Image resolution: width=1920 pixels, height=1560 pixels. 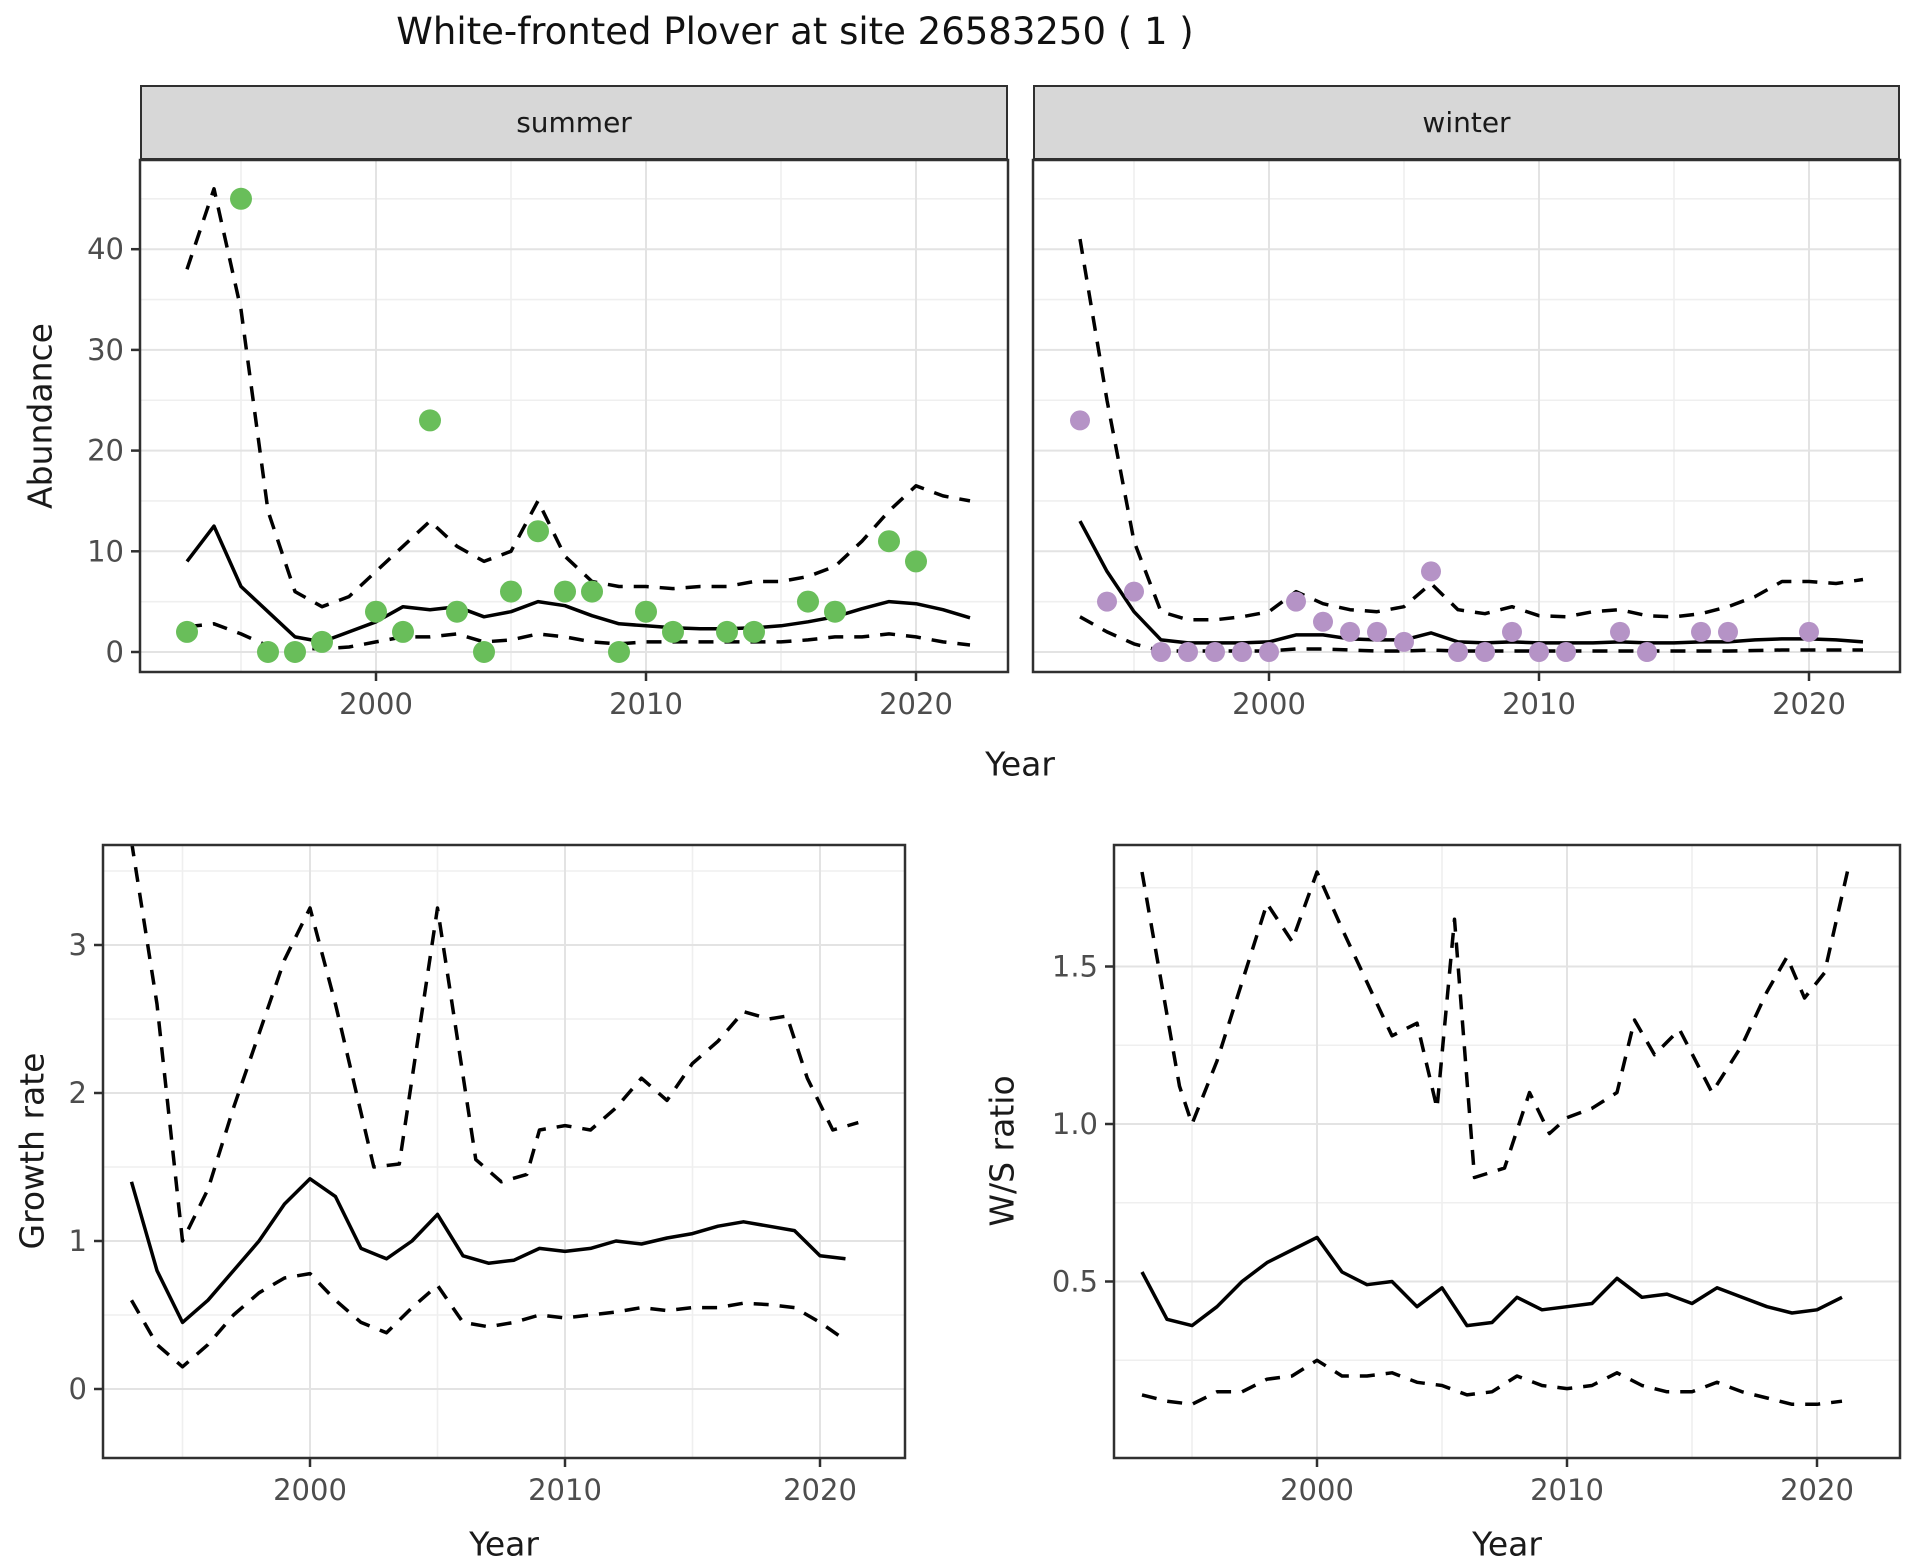 I want to click on y-tick-label: 2, so click(x=78, y=1093).